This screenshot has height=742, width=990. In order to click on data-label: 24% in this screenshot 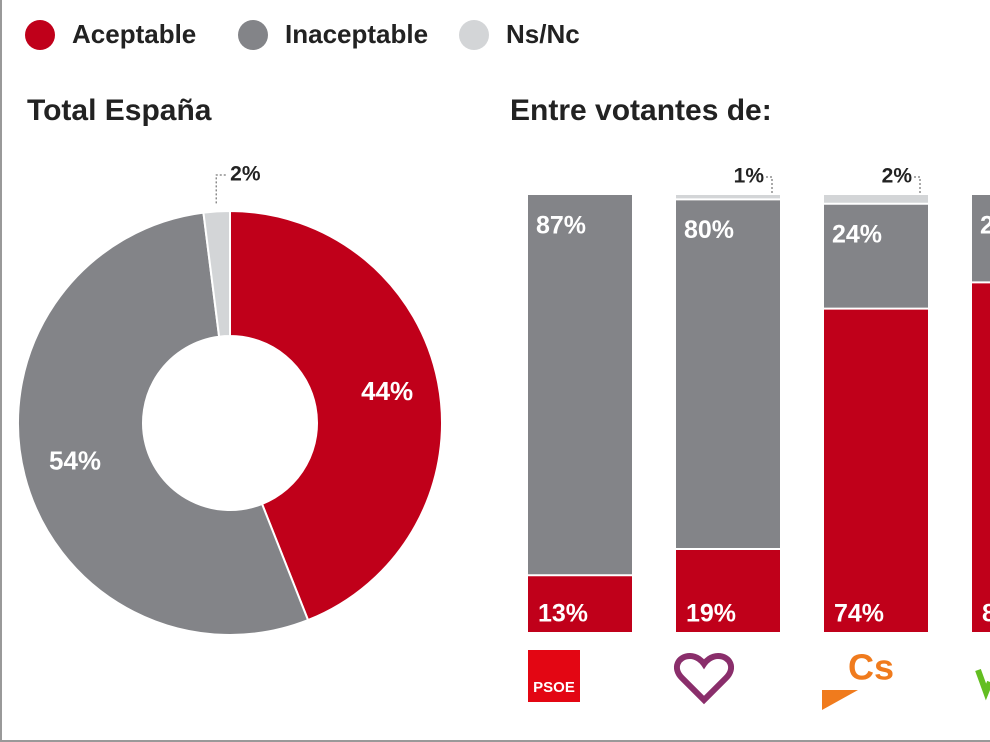, I will do `click(857, 234)`.